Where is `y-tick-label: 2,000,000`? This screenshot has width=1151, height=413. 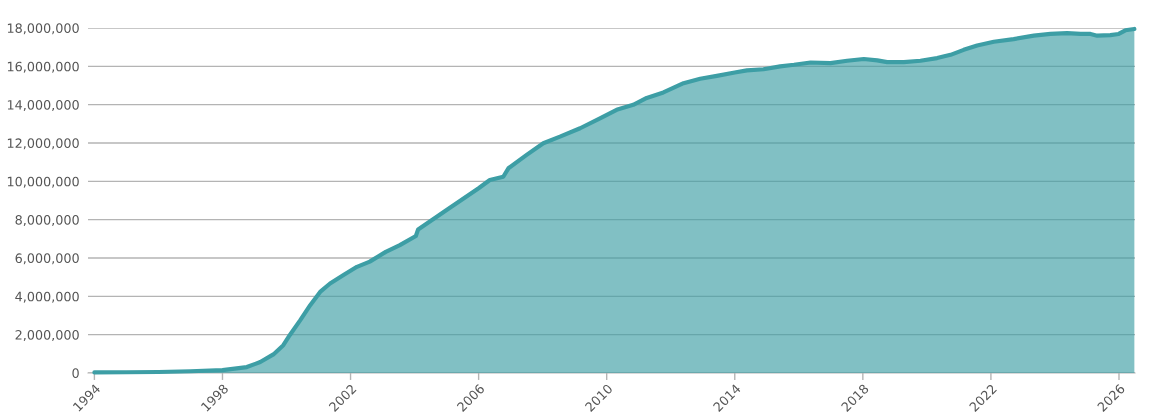
y-tick-label: 2,000,000 is located at coordinates (47, 336).